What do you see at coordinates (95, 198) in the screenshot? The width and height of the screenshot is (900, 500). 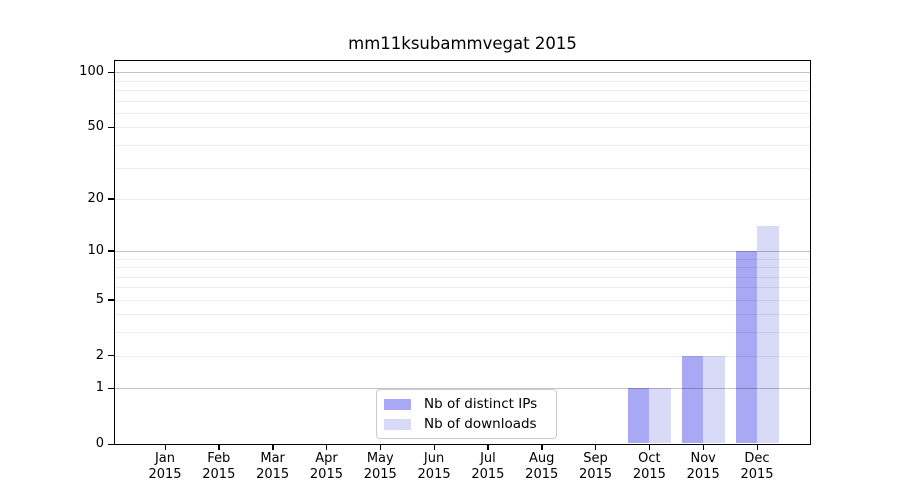 I see `y-tick-label: 20` at bounding box center [95, 198].